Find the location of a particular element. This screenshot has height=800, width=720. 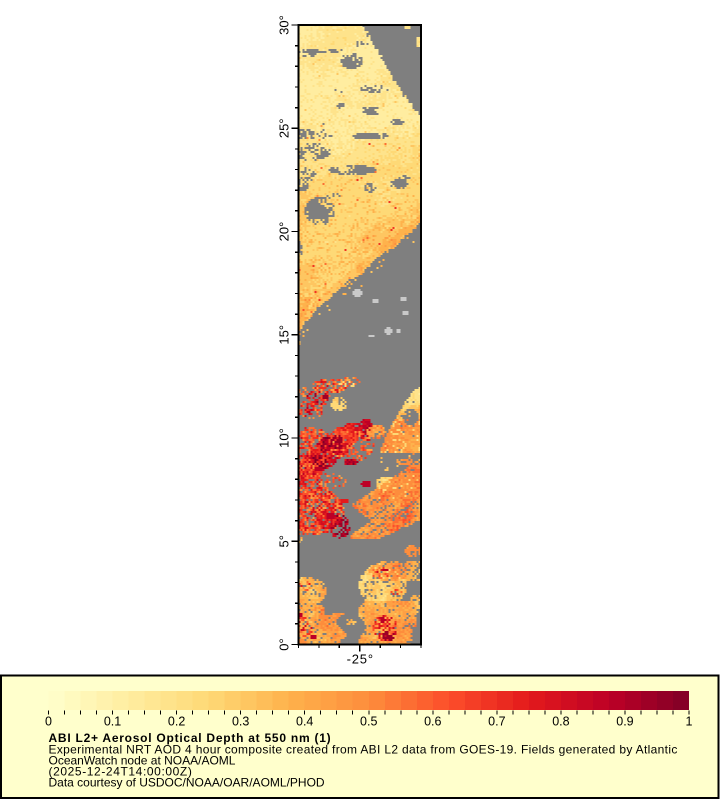

svg-text: OceanWatch node at NOAA/AOML is located at coordinates (142, 761).